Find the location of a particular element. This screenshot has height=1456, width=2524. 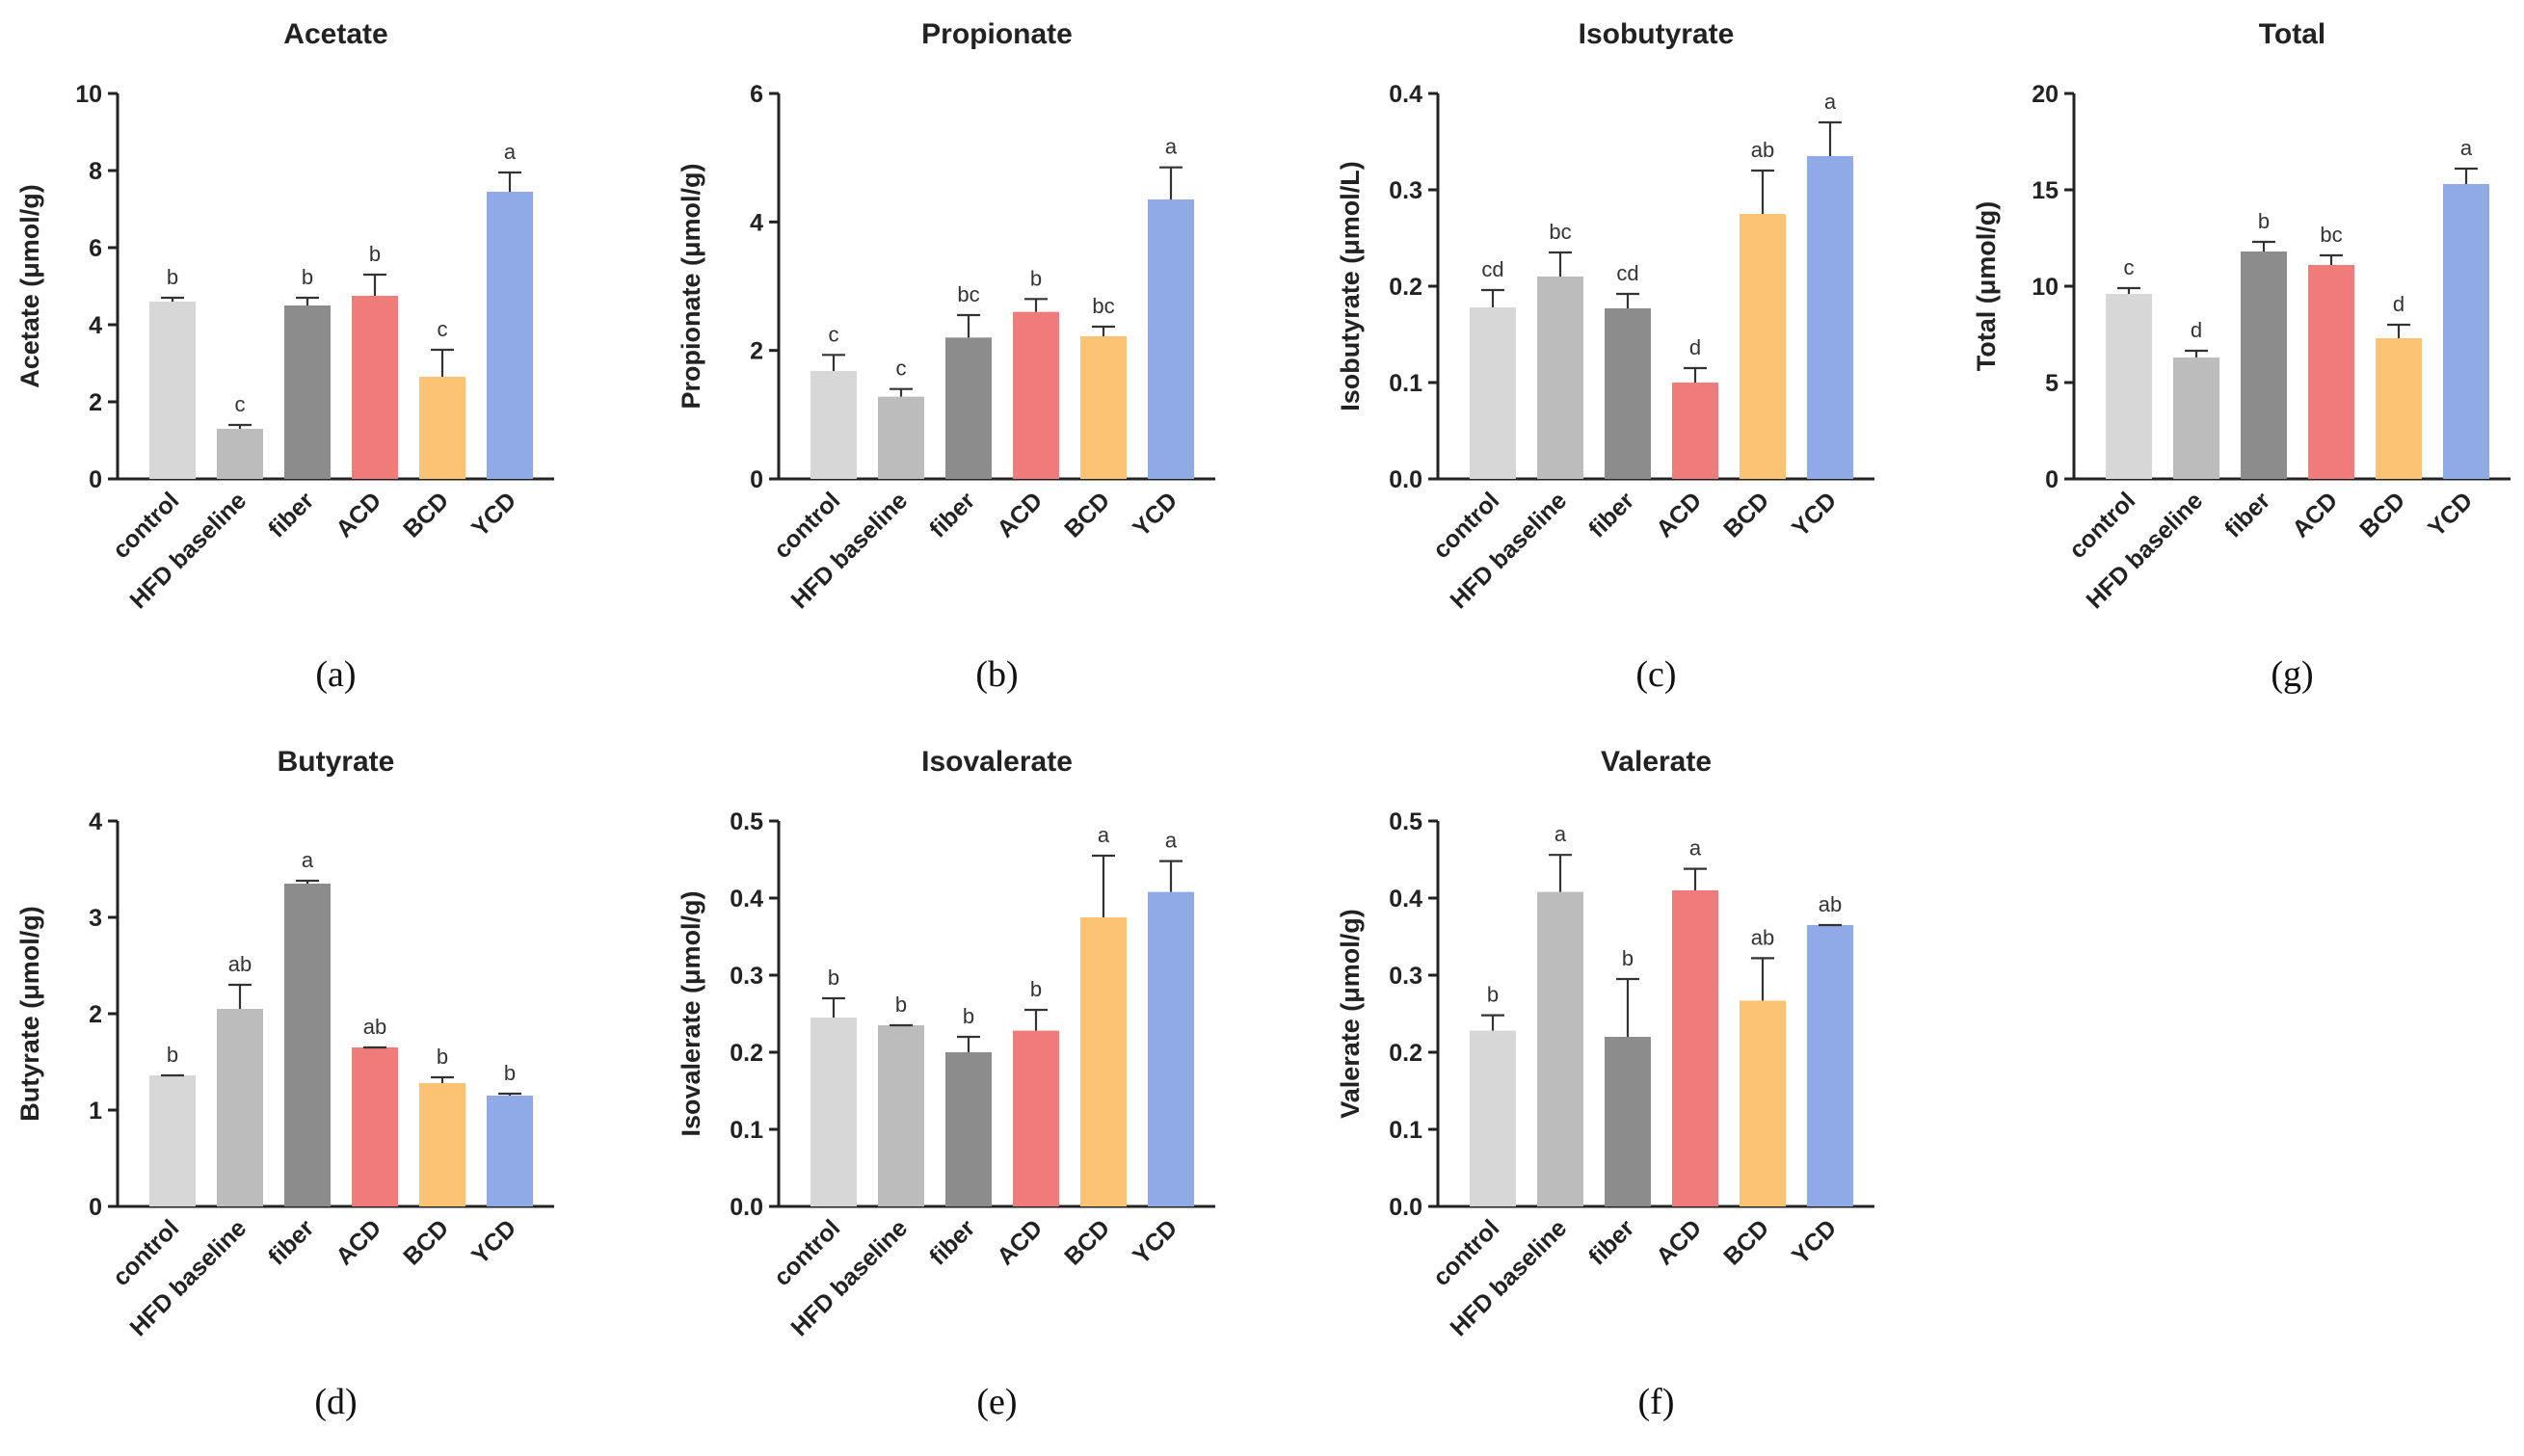

panel-label: (b) is located at coordinates (996, 675).